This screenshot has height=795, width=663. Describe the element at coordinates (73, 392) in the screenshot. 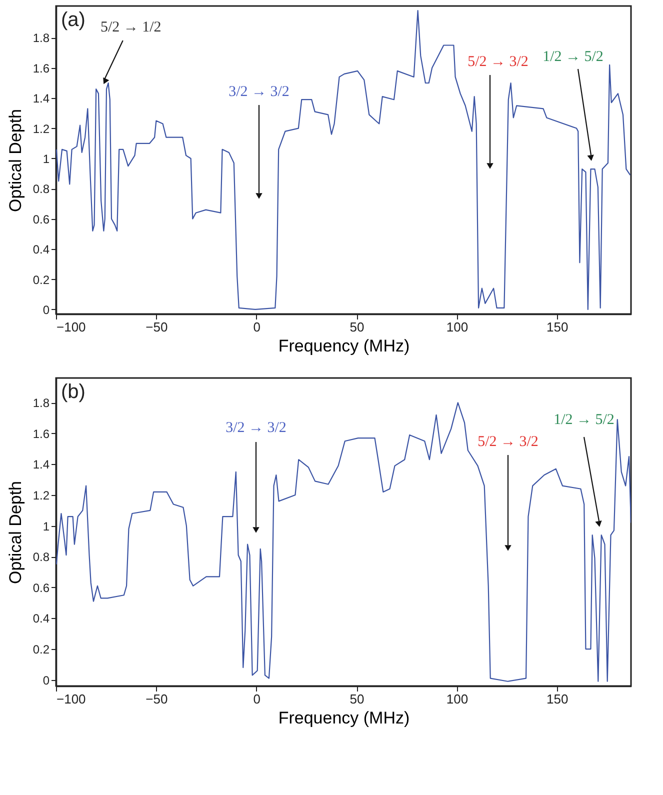

I see `annotation: (b)` at that location.